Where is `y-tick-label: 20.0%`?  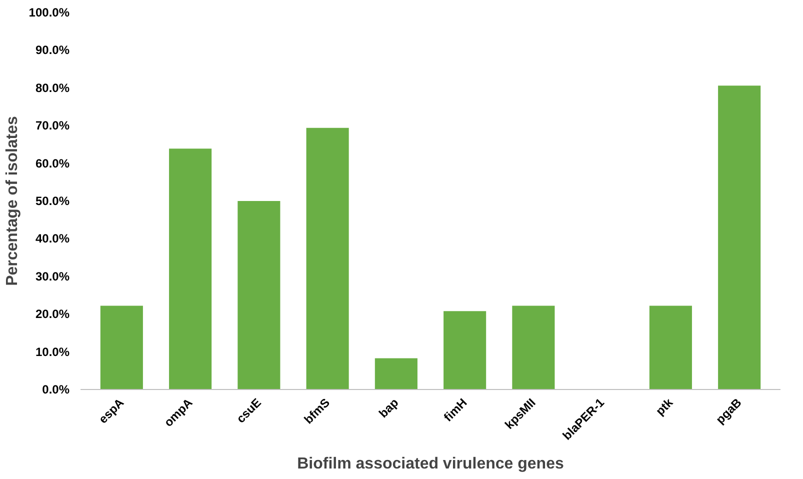 y-tick-label: 20.0% is located at coordinates (52, 314).